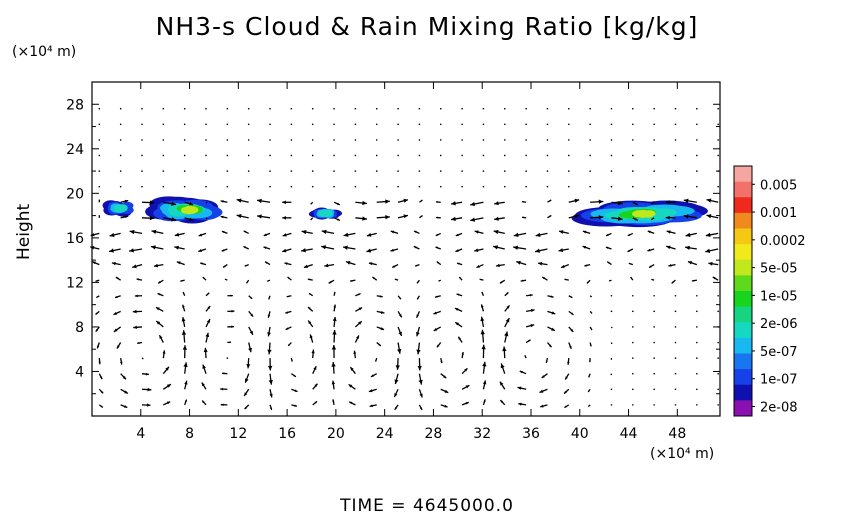  I want to click on y-tick-label: 24, so click(75, 150).